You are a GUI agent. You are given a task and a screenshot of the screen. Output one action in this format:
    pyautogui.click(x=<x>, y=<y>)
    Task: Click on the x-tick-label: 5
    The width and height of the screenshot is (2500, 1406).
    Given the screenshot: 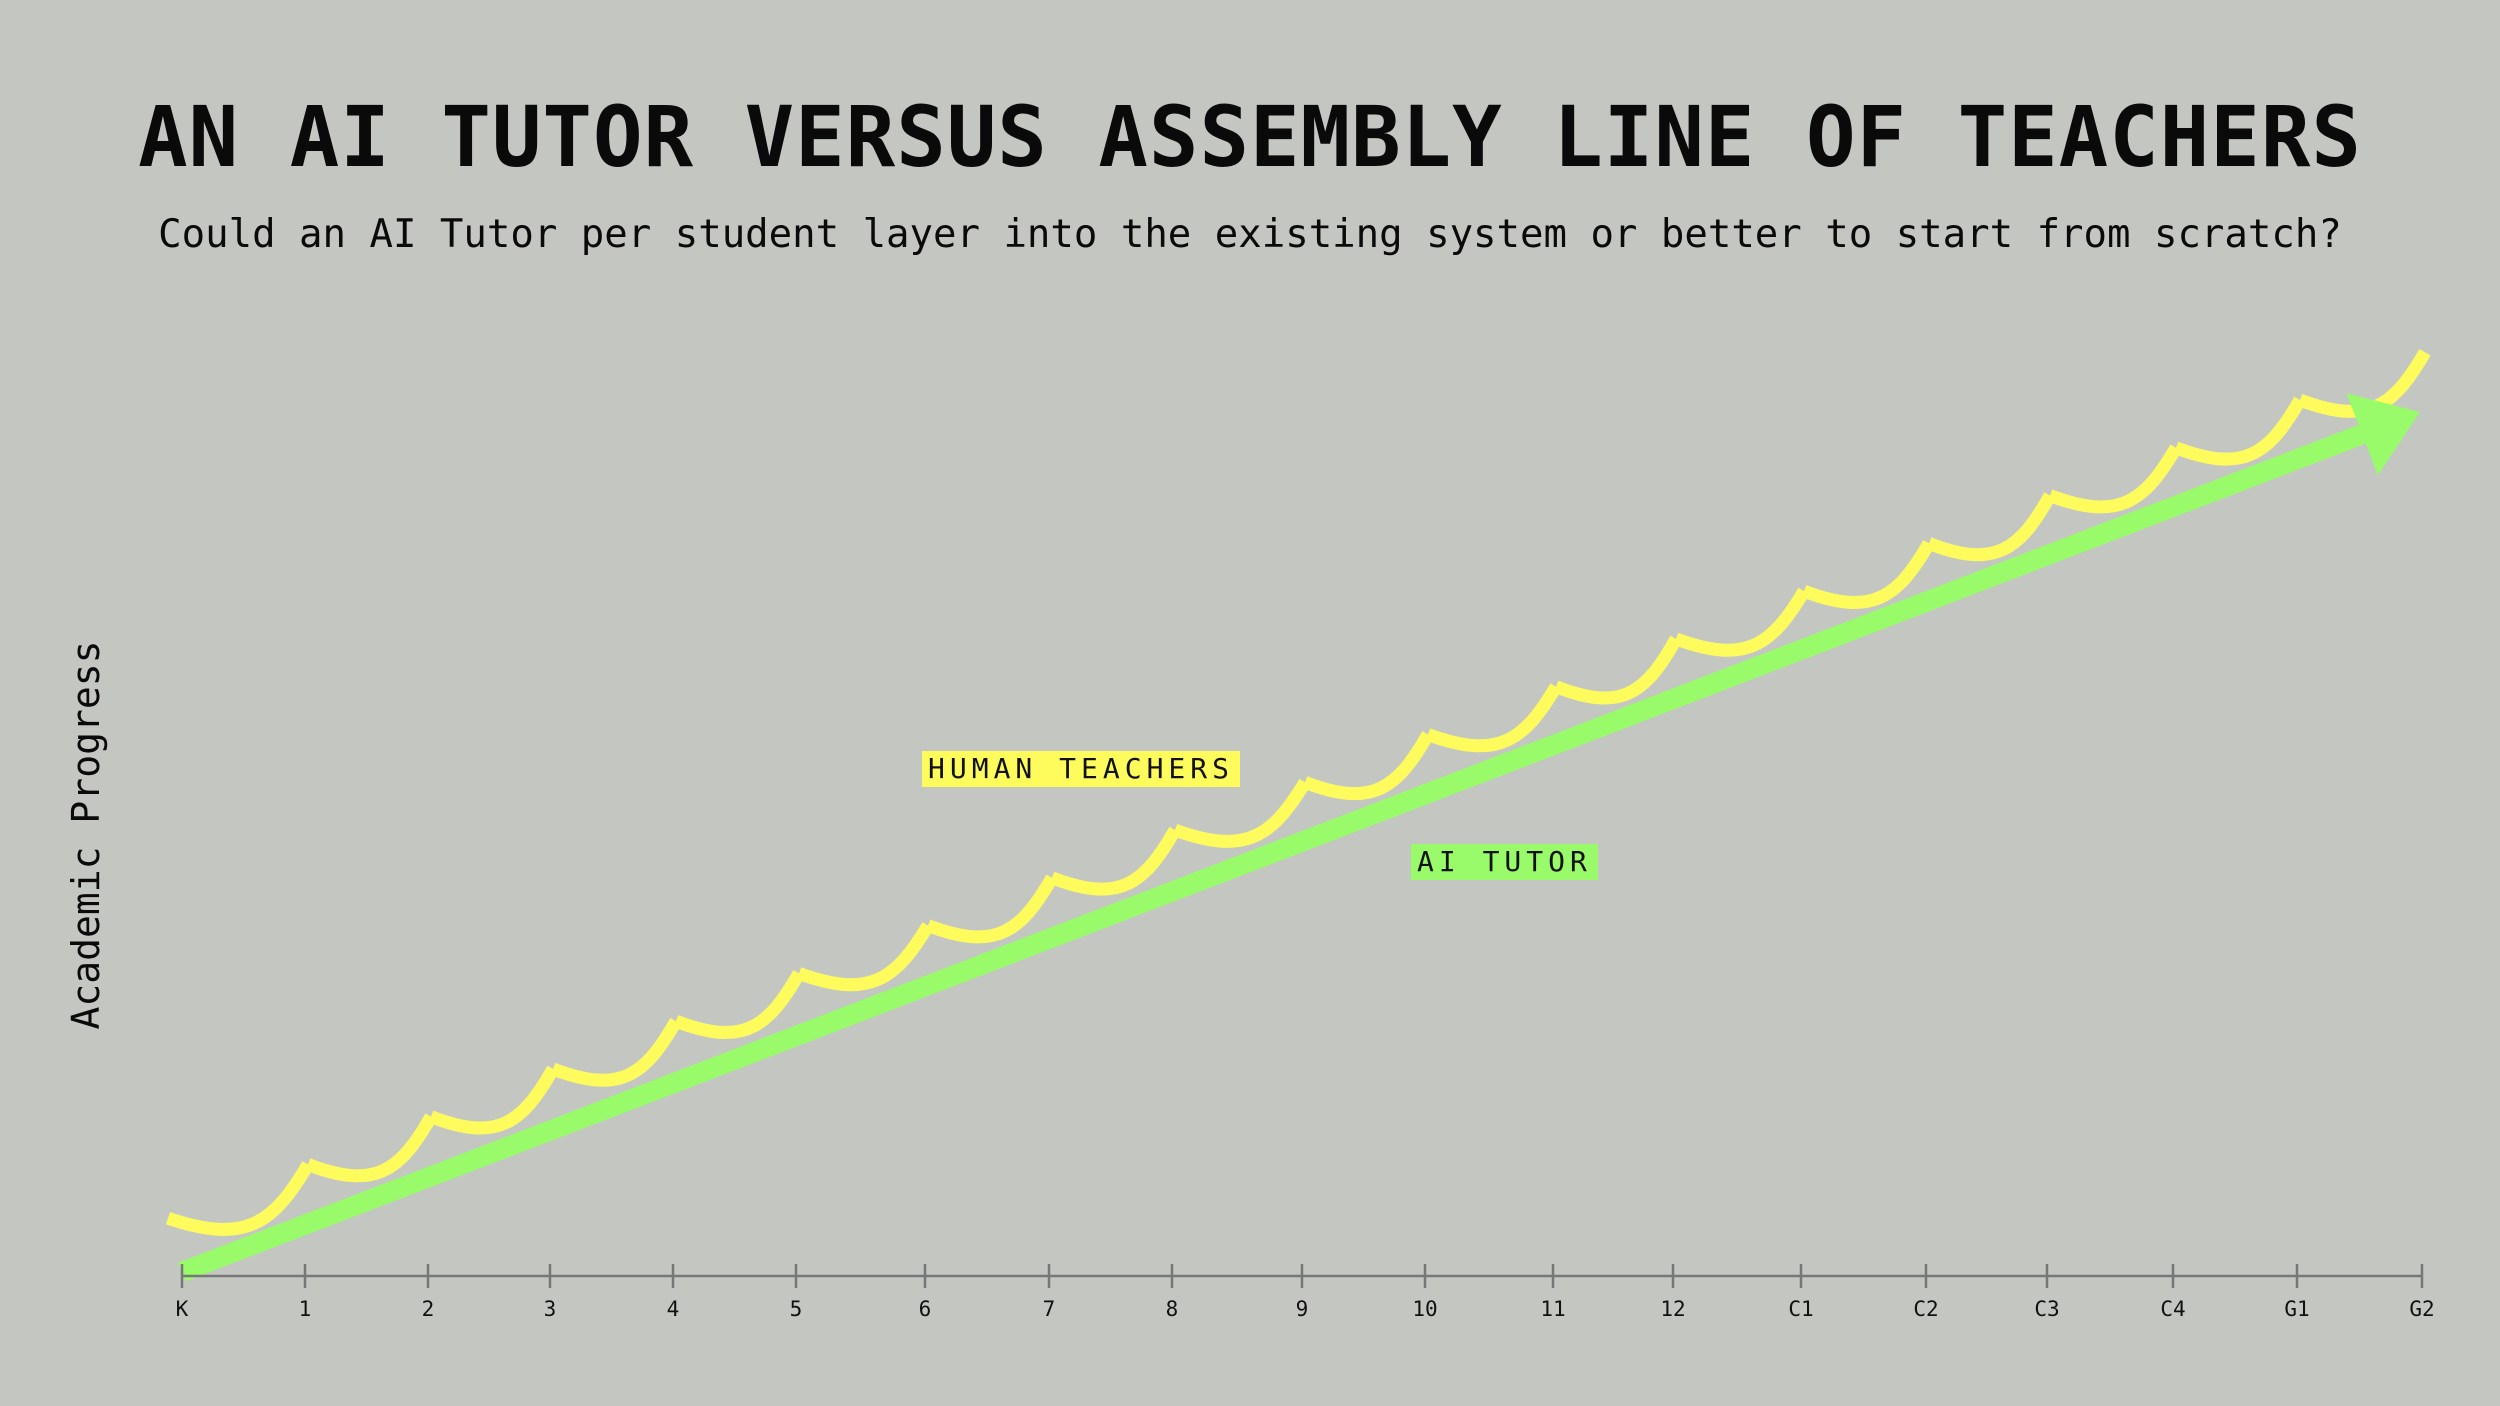 What is the action you would take?
    pyautogui.click(x=796, y=1309)
    